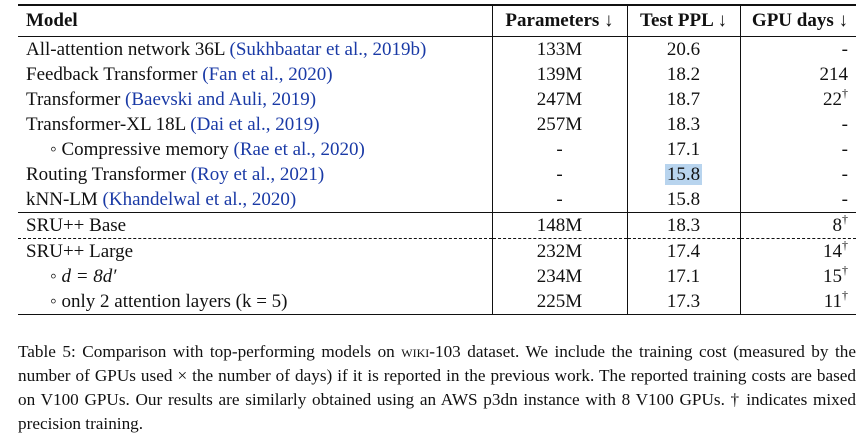 The height and width of the screenshot is (436, 868). I want to click on gpu-days-value: 15, so click(832, 276).